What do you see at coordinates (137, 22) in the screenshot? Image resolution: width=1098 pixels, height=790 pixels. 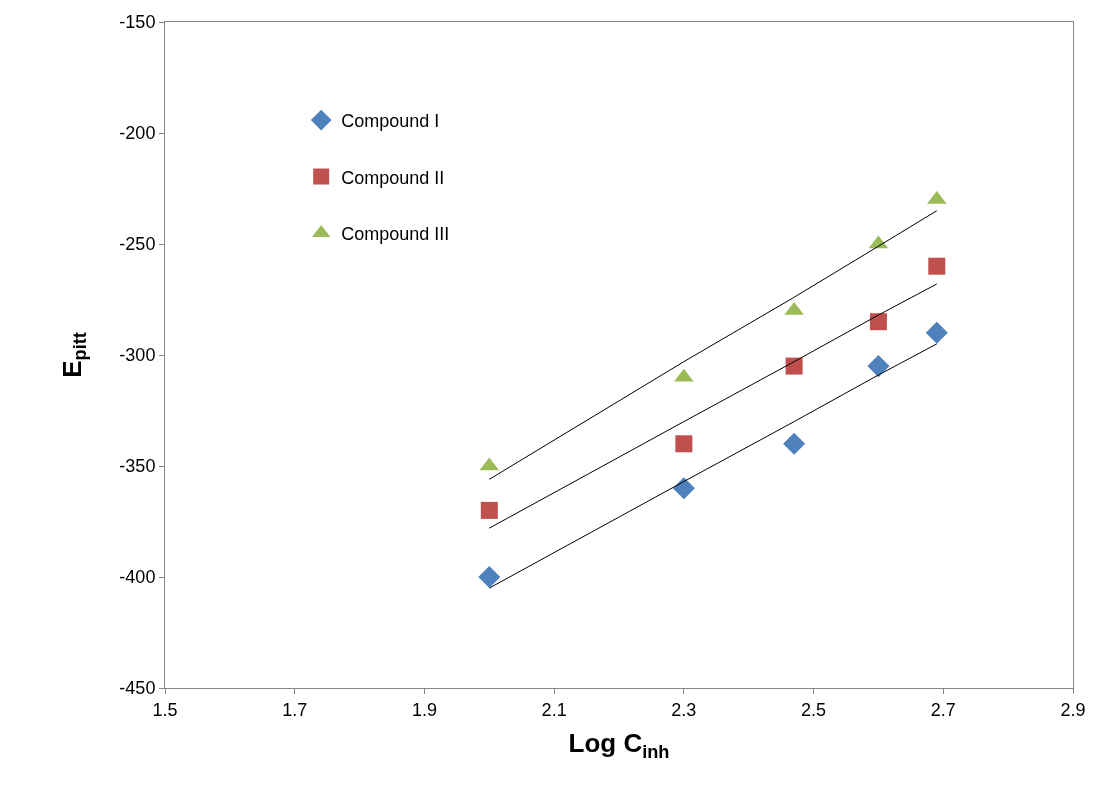 I see `y-tick-label: -150` at bounding box center [137, 22].